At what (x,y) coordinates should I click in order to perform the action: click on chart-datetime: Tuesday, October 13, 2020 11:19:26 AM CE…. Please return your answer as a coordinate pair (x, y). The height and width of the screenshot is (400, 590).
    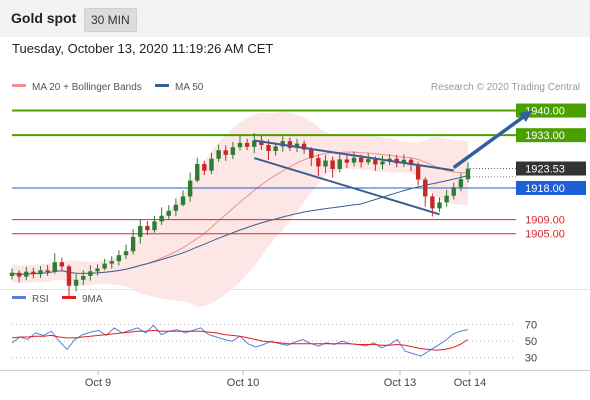
    Looking at the image, I should click on (143, 48).